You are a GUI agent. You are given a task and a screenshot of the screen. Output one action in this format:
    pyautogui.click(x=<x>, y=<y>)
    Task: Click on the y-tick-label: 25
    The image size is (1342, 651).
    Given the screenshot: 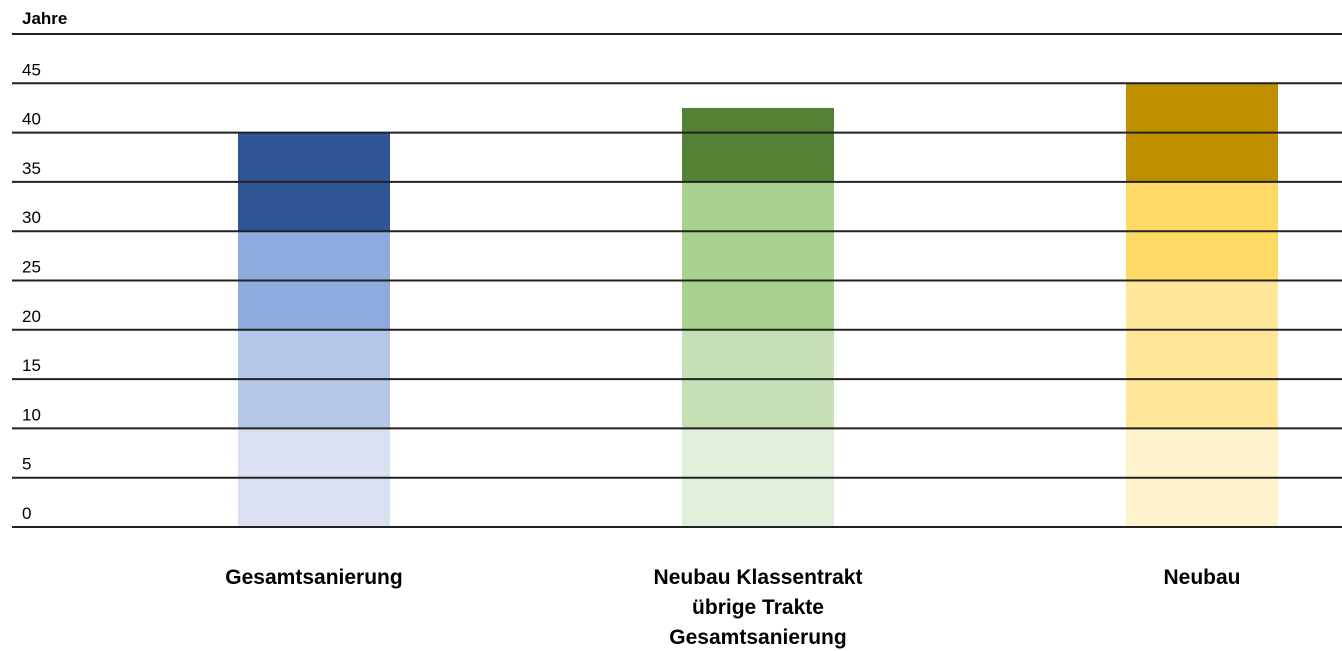 What is the action you would take?
    pyautogui.click(x=31, y=267)
    